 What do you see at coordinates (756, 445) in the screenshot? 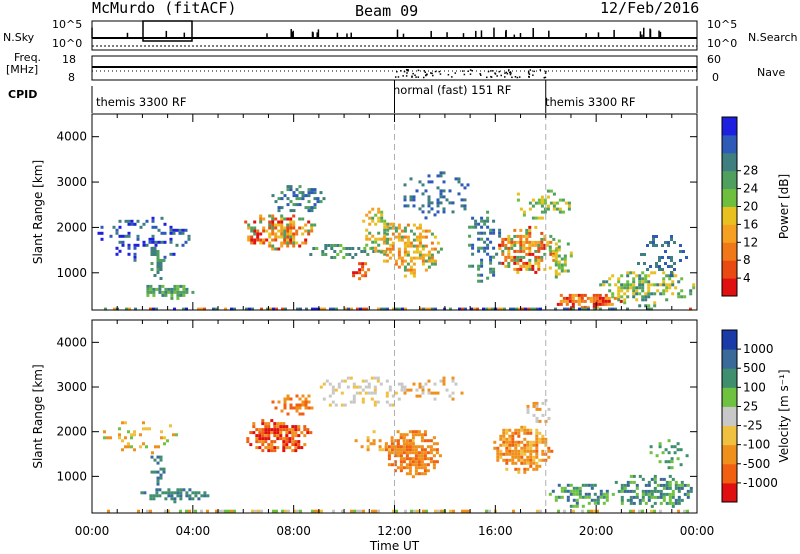
I see `velocity-colorbar-tick-label: -100` at bounding box center [756, 445].